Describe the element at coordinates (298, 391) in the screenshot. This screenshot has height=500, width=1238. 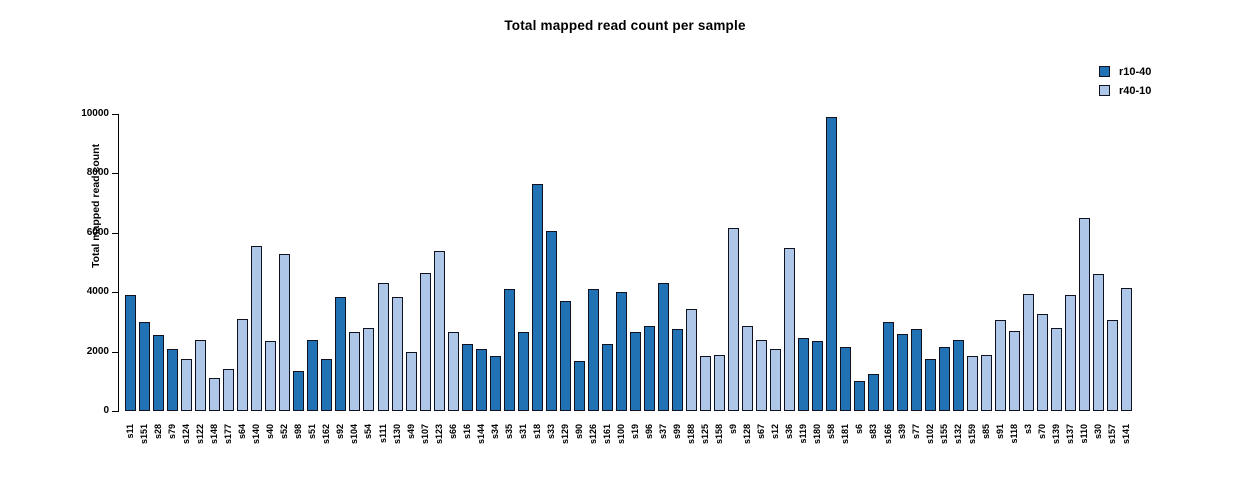
I see `bar-s98` at that location.